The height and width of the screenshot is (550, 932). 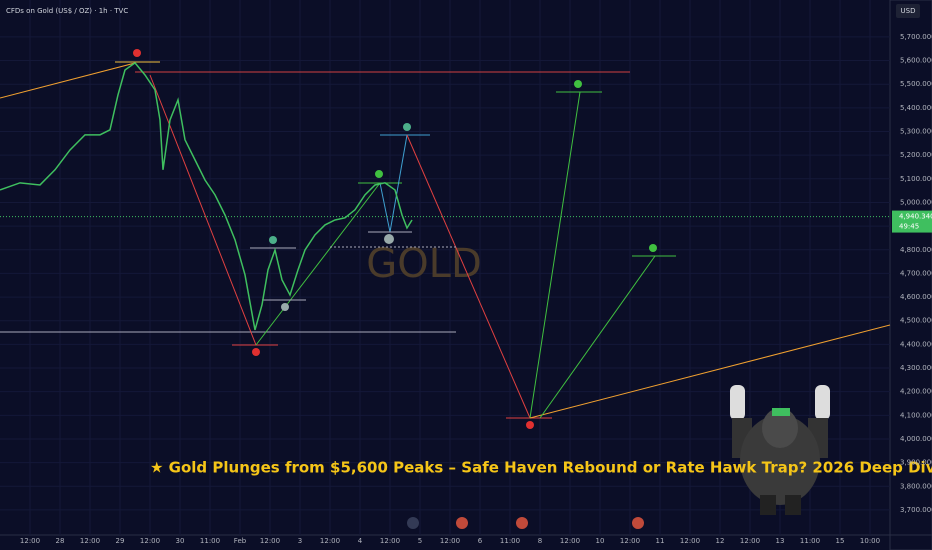 I want to click on x-tick-label: 6, so click(x=480, y=541).